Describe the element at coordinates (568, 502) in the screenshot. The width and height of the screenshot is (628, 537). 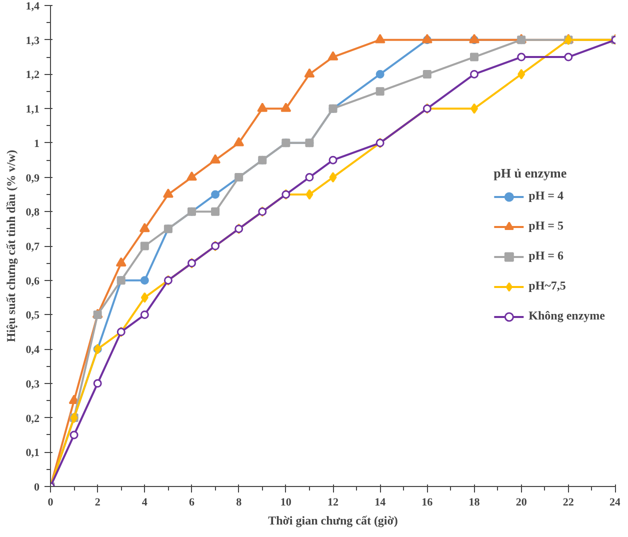
I see `x-tick-label: 22` at that location.